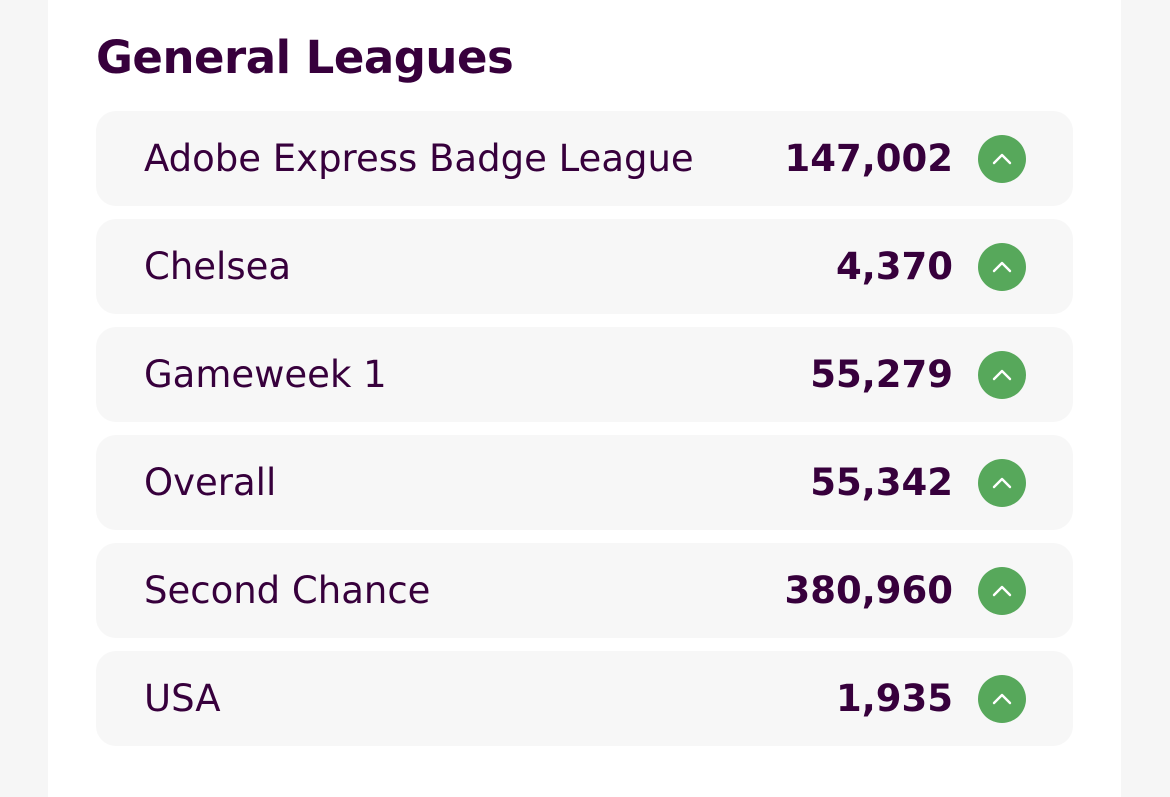 The height and width of the screenshot is (797, 1170). Describe the element at coordinates (881, 374) in the screenshot. I see `league-rank: 55,279` at that location.